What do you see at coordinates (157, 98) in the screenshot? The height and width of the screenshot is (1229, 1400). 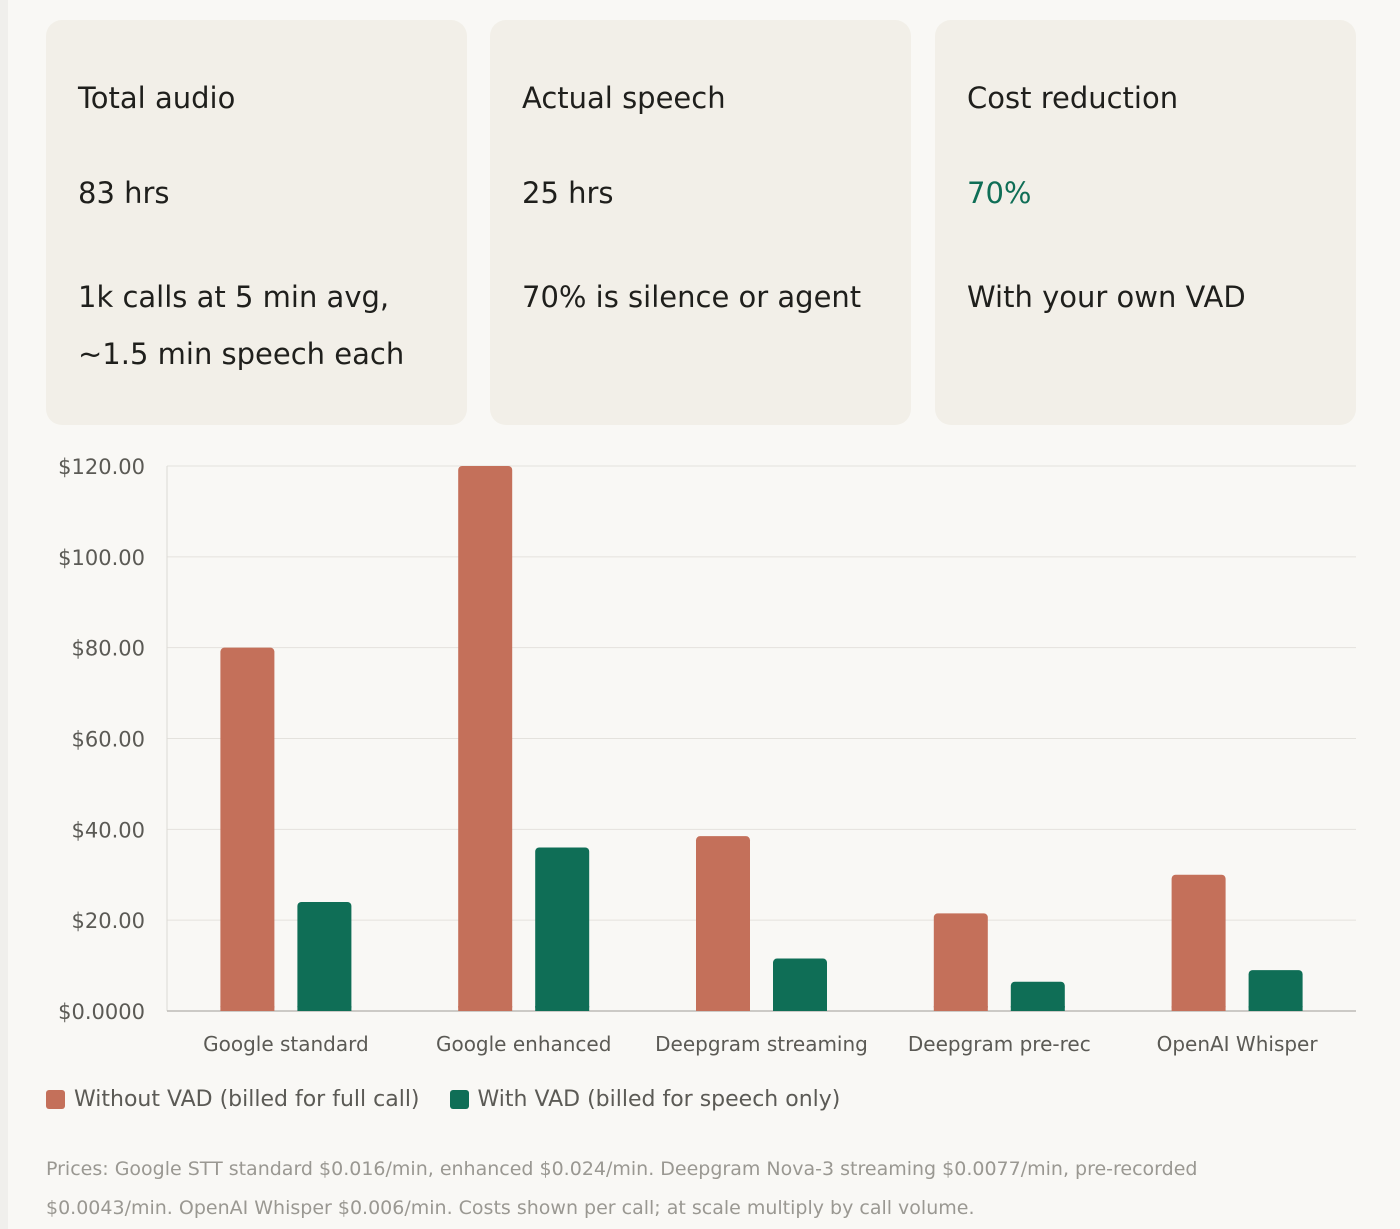 I see `stat-label: Total audio` at bounding box center [157, 98].